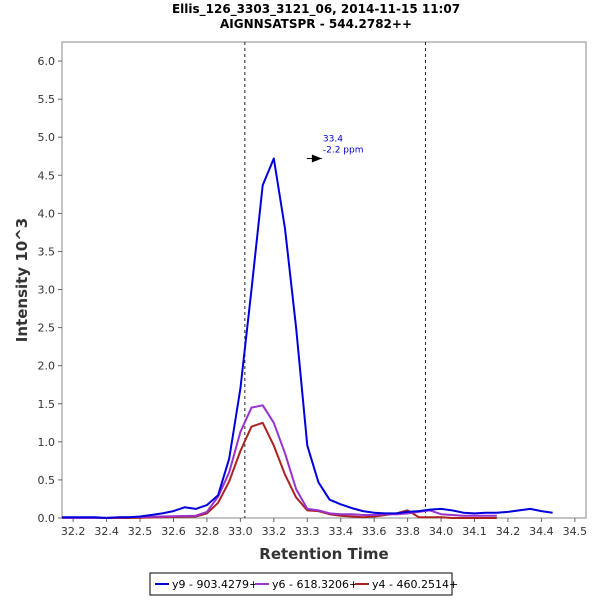 The height and width of the screenshot is (600, 600). I want to click on x-tick-label: 32.4, so click(106, 531).